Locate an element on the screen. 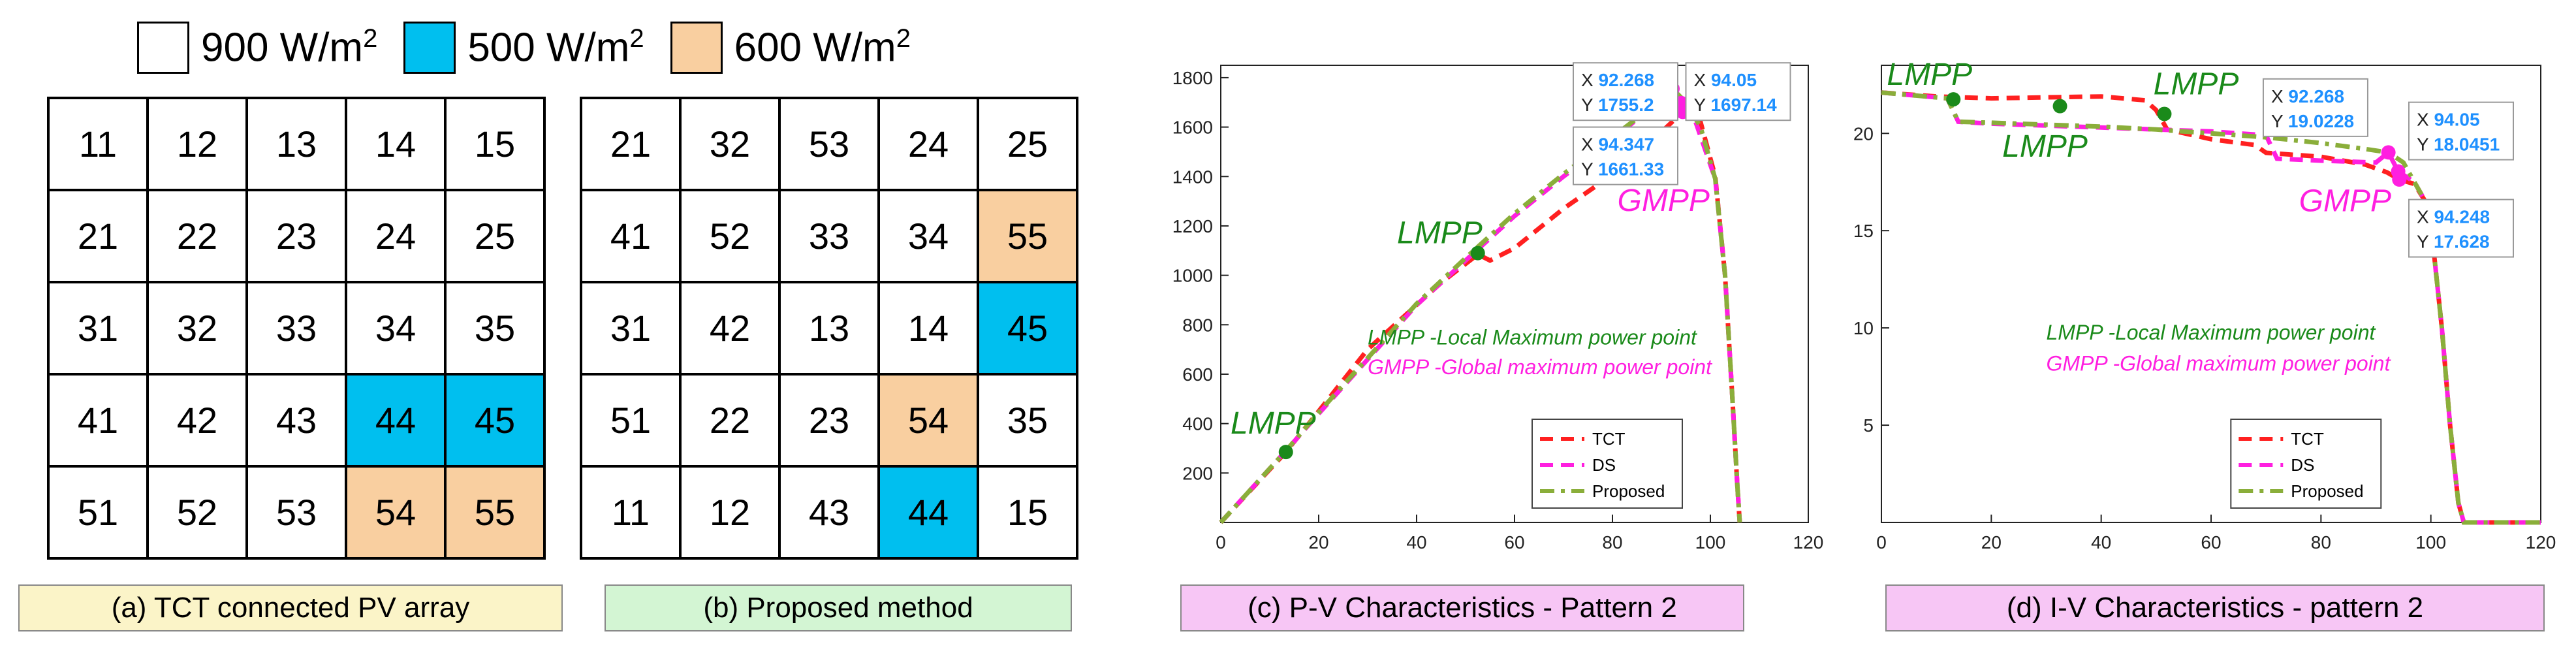  legend-500: 500 W/m2 is located at coordinates (523, 48).